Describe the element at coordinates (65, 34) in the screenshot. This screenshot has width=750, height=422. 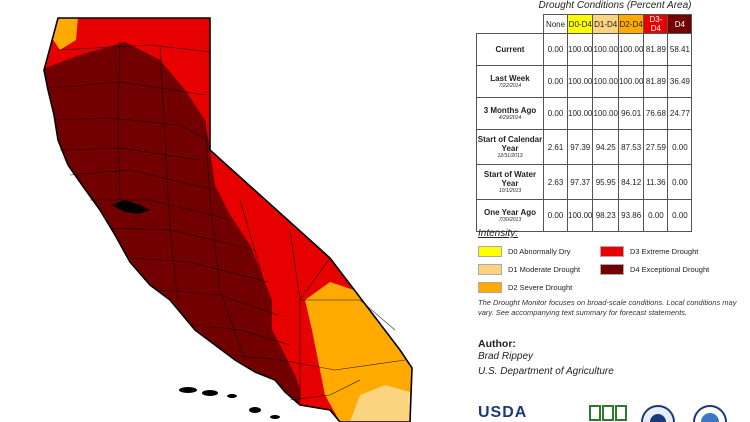
I see `d2-severe-drought-north` at that location.